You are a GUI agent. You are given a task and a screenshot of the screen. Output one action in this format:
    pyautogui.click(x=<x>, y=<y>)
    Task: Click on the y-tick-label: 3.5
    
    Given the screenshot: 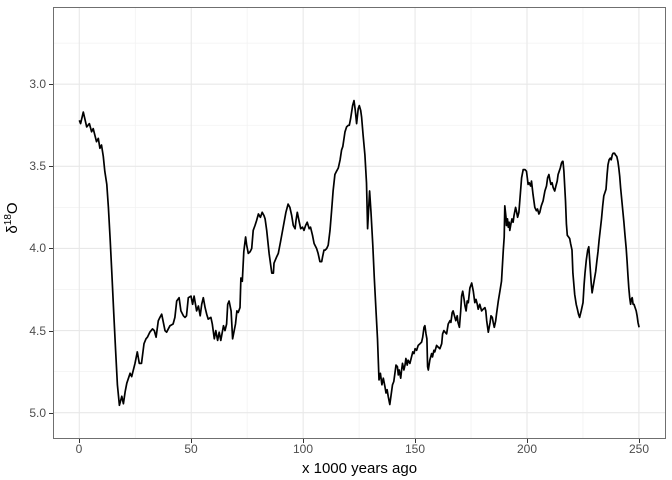 What is the action you would take?
    pyautogui.click(x=37, y=166)
    